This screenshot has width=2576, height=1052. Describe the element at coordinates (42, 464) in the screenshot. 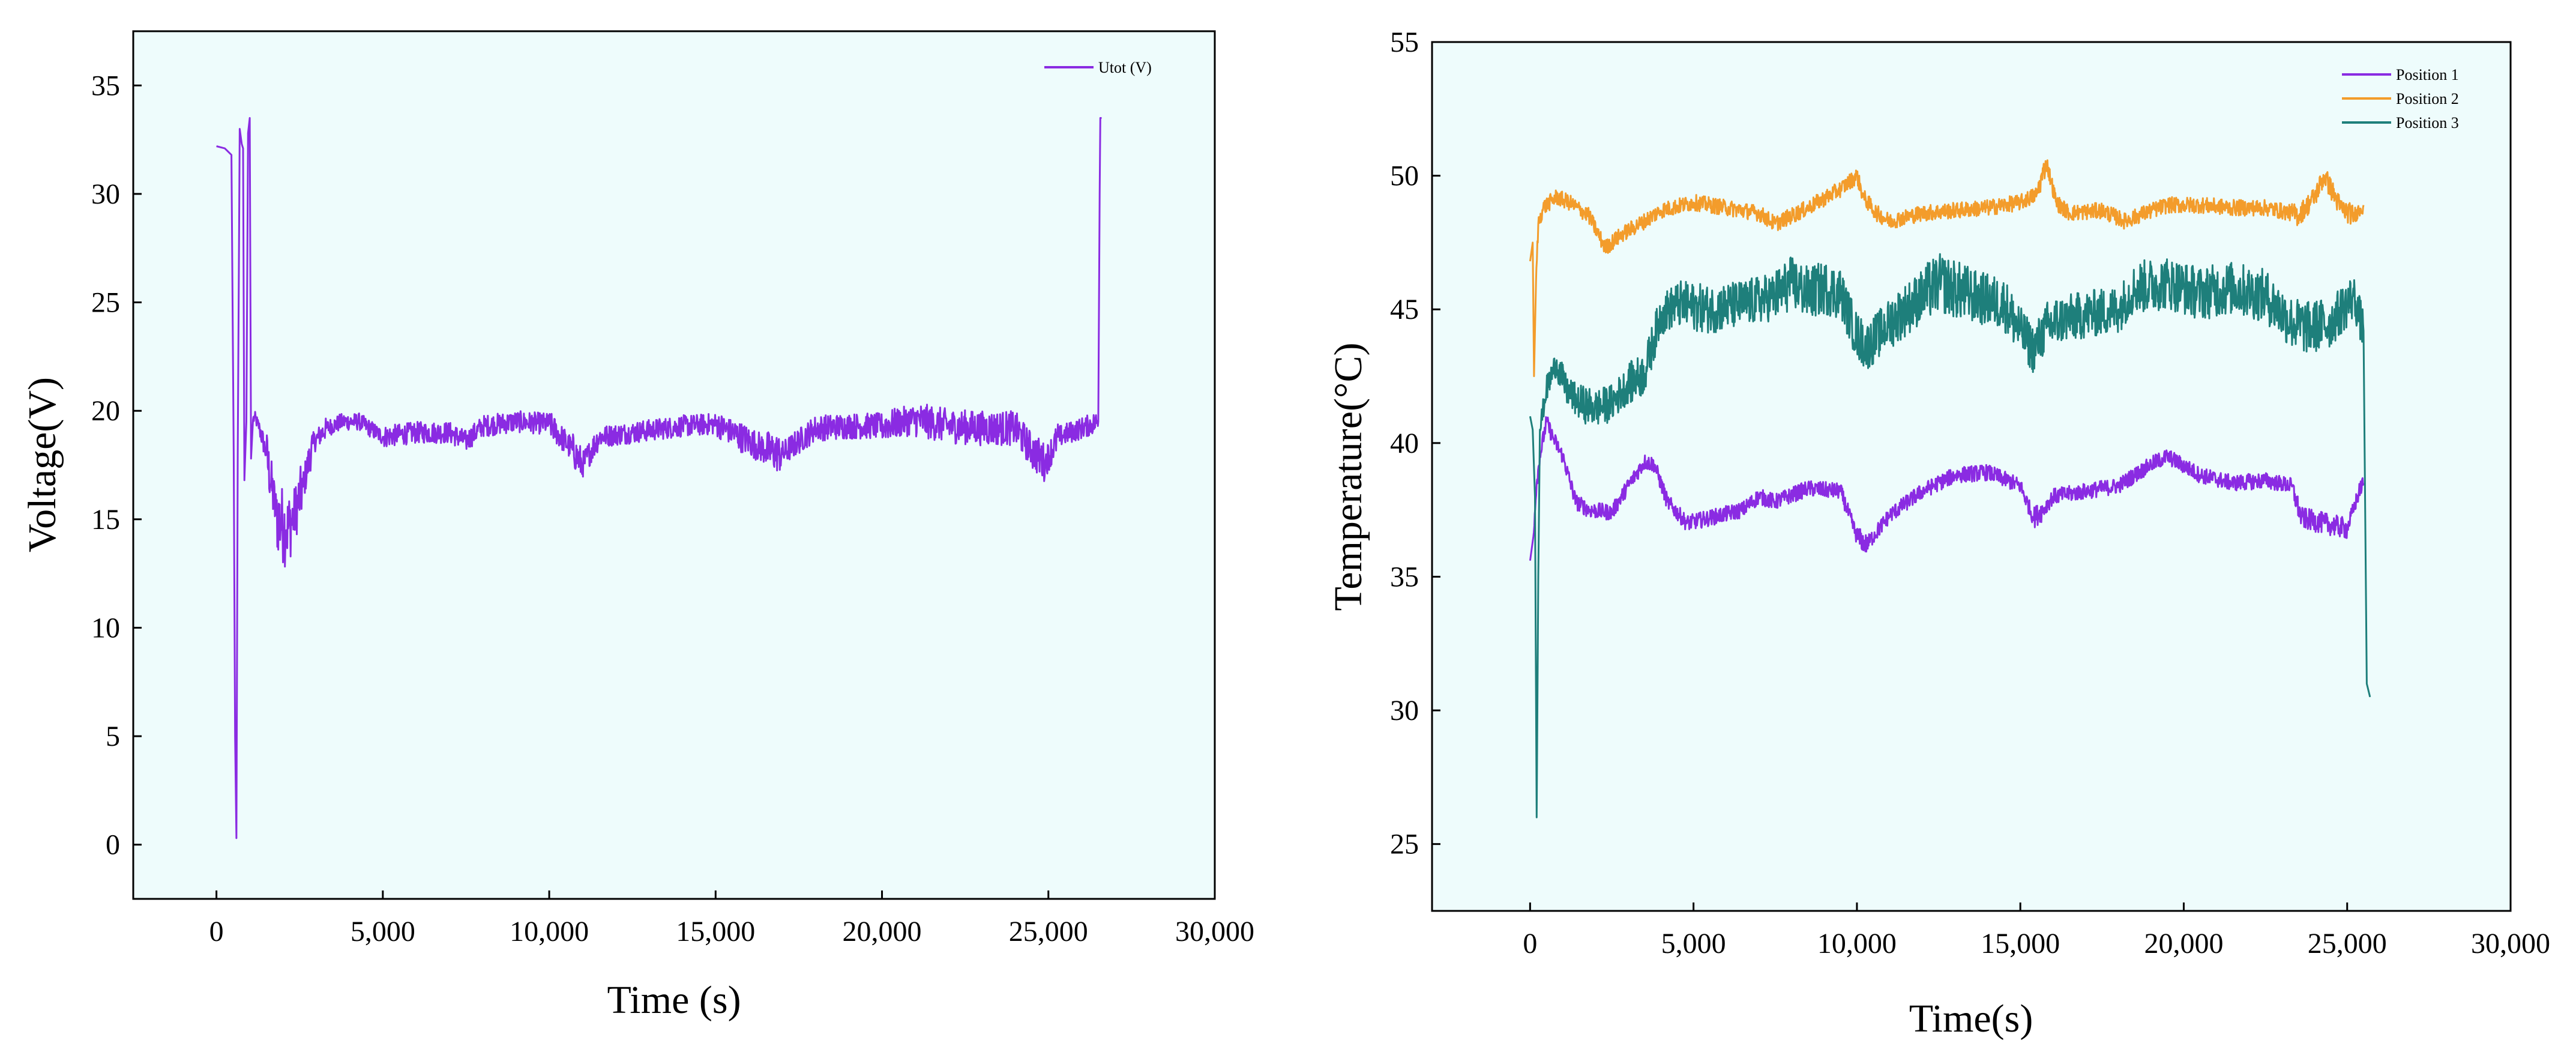

I see `y-axis-title: Voltage(V)` at that location.